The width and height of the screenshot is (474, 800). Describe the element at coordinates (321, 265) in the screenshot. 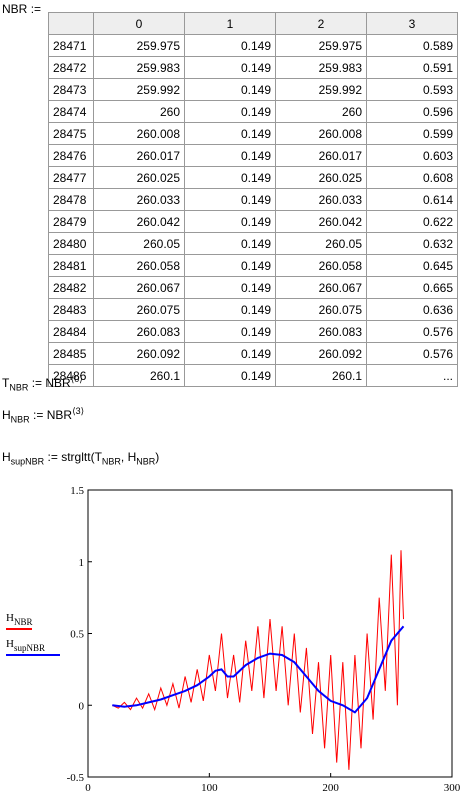

I see `cell: 260.058` at that location.